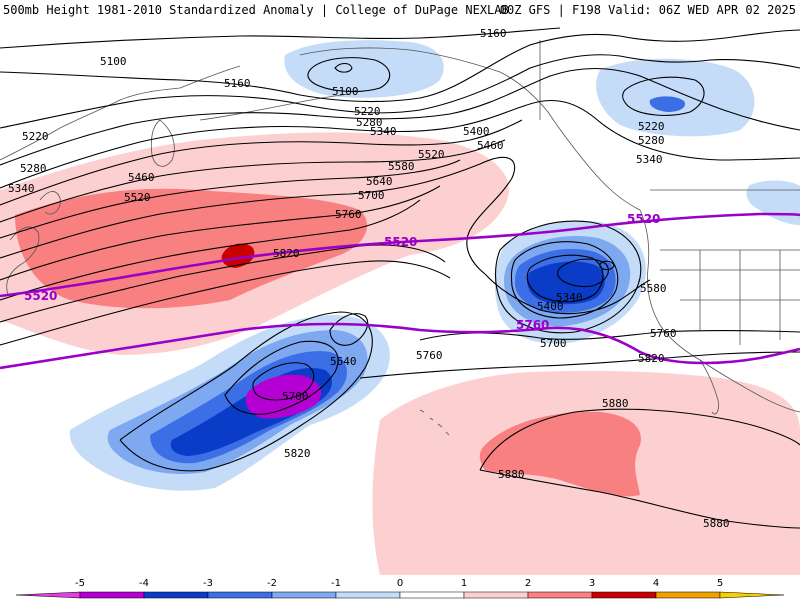  I want to click on color-legend: -5 -4 -3 -2 -1 0 1 2 3 4 5, so click(400, 587).